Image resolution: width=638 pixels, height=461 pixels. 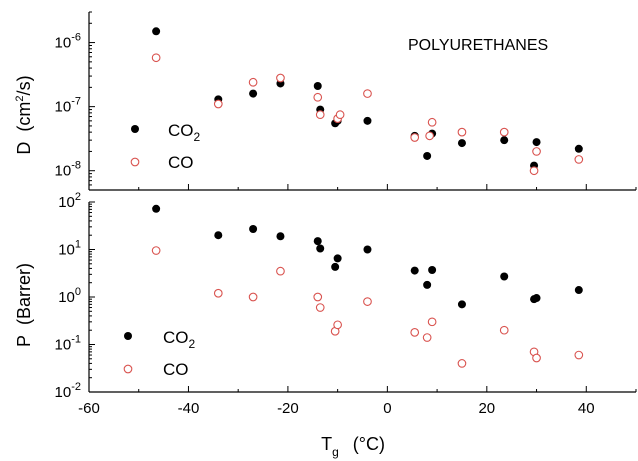 What do you see at coordinates (135, 162) in the screenshot?
I see `top-legend-marker-co` at bounding box center [135, 162].